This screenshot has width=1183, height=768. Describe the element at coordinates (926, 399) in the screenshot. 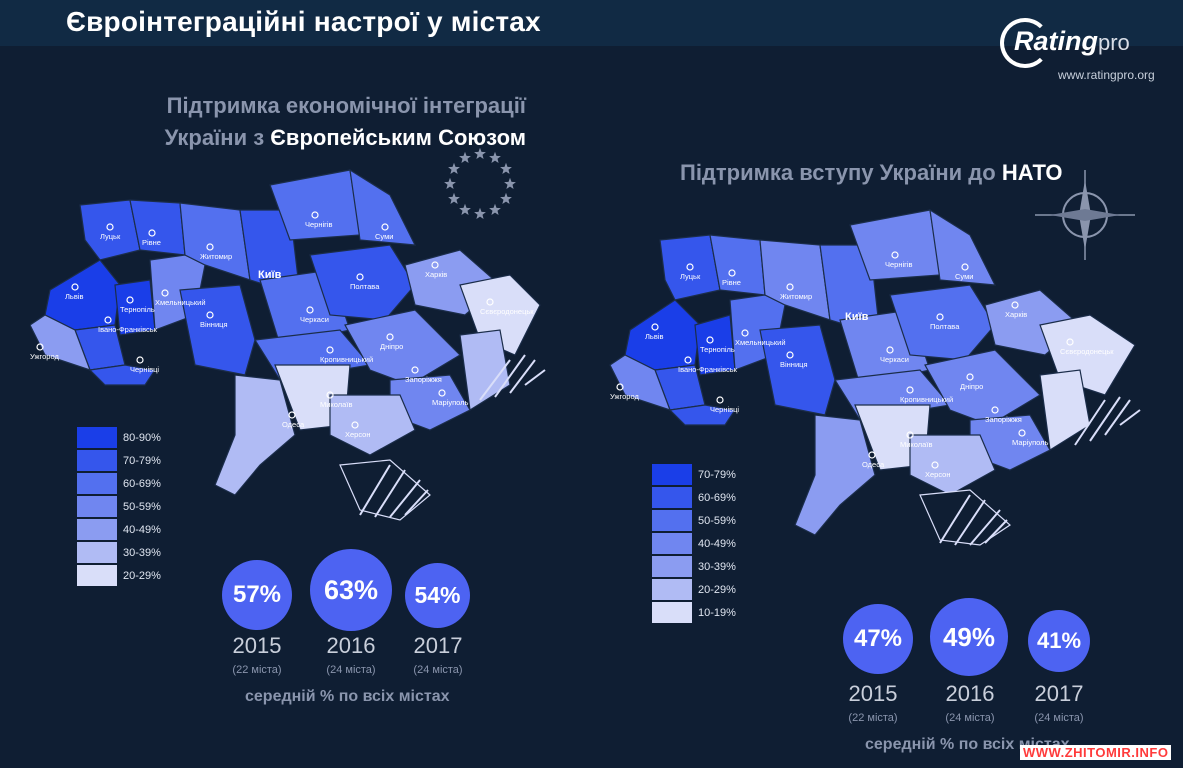

I see `city-label: Кропивницький` at that location.